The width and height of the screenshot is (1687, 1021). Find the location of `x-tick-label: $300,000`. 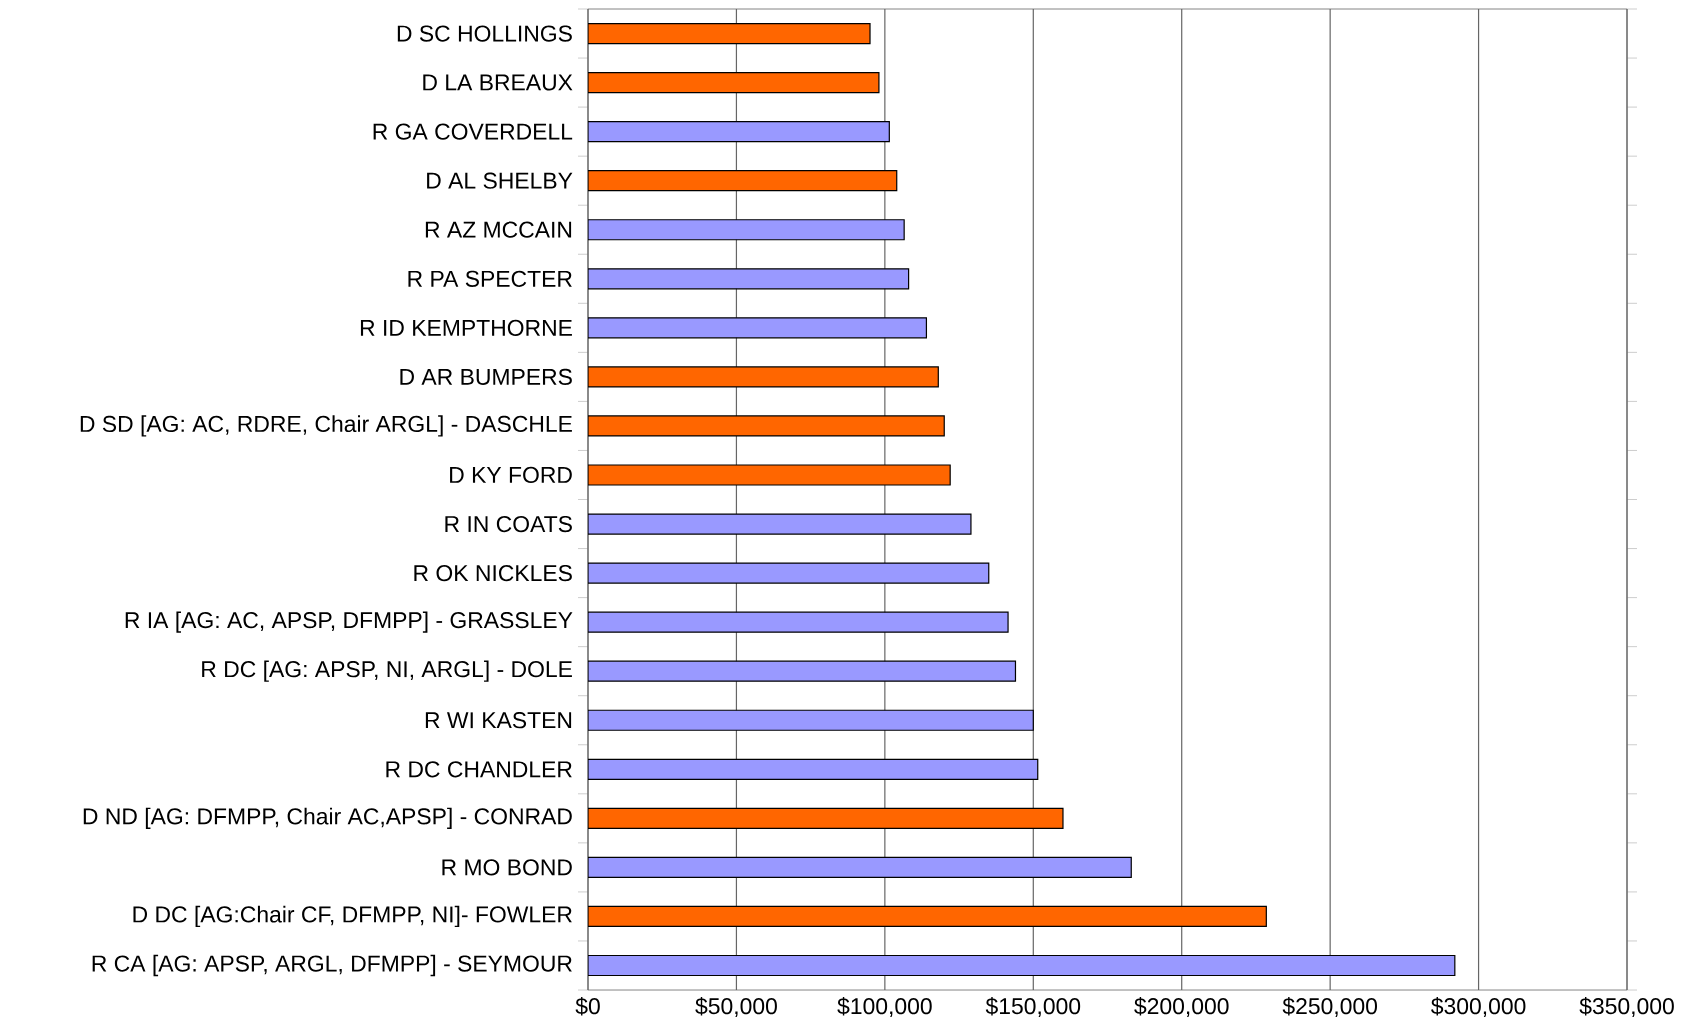

x-tick-label: $300,000 is located at coordinates (1478, 1007).